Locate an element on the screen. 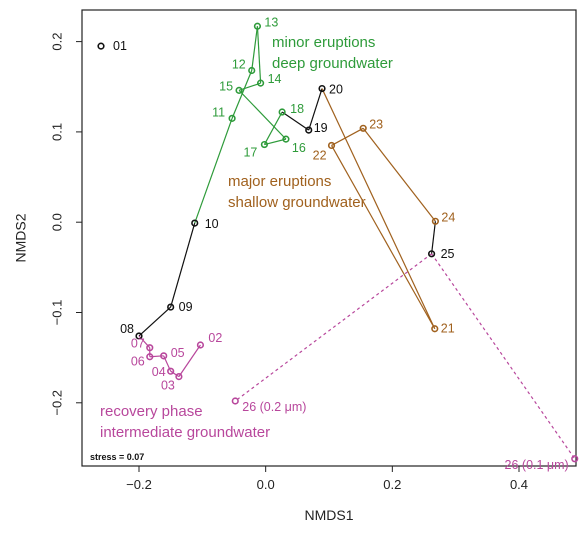 Image resolution: width=579 pixels, height=536 pixels. y-tick-label: −0.2 is located at coordinates (56, 403).